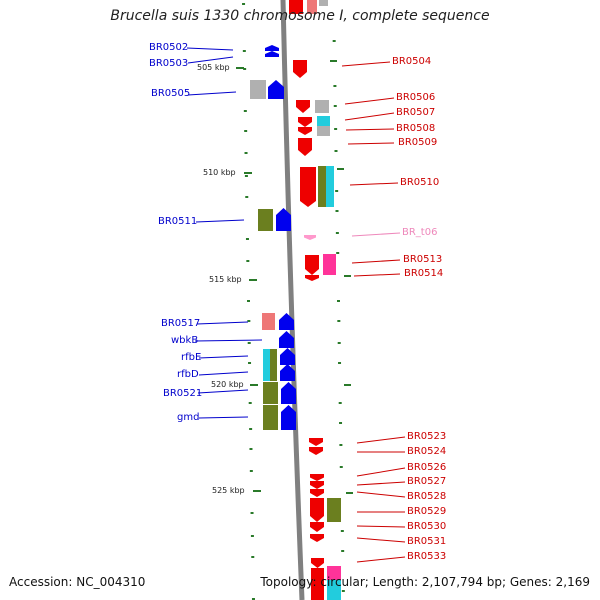 Image resolution: width=600 pixels, height=600 pixels. What do you see at coordinates (419, 182) in the screenshot?
I see `gene-label-br0510: BR0510` at bounding box center [419, 182].